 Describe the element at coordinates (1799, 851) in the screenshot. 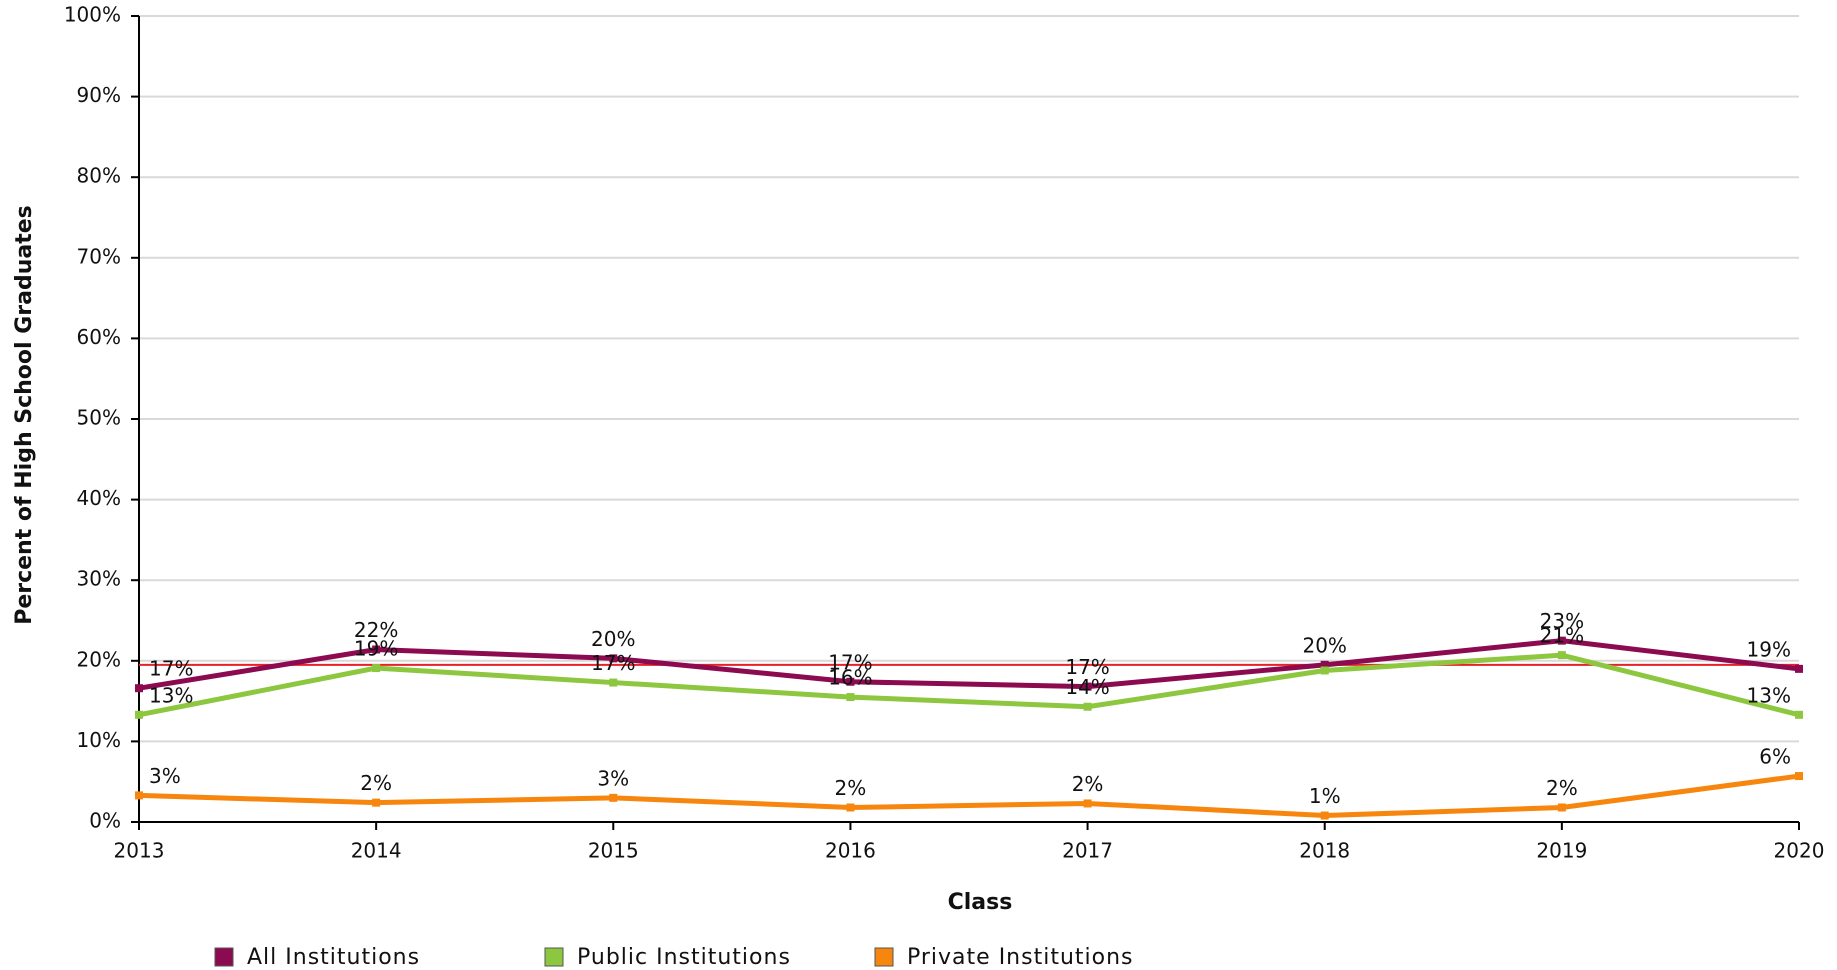

I see `x-tick-label: 2020` at that location.